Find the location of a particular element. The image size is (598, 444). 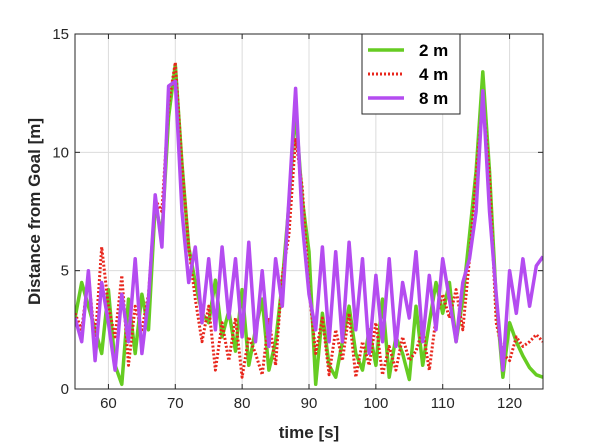

x-tick-label: 80 is located at coordinates (242, 403).